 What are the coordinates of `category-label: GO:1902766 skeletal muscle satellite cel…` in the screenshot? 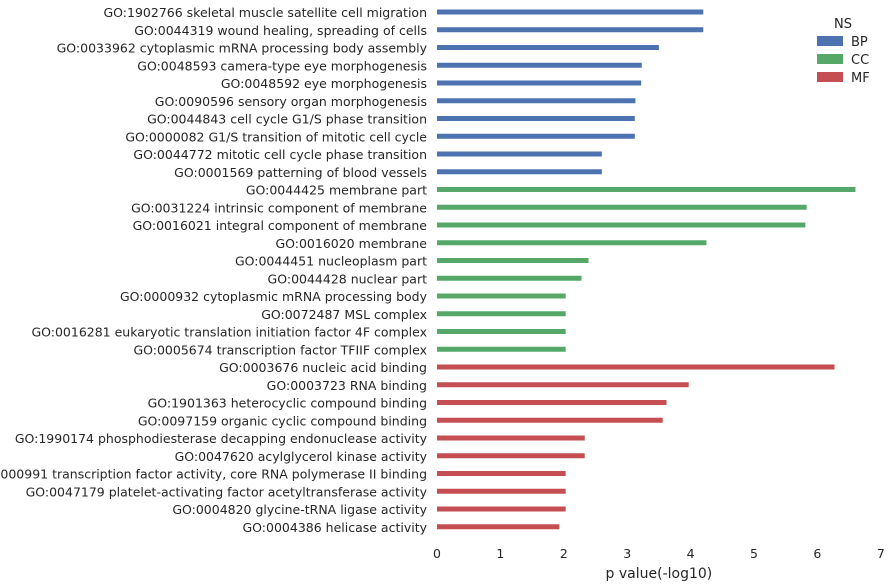 It's located at (265, 12).